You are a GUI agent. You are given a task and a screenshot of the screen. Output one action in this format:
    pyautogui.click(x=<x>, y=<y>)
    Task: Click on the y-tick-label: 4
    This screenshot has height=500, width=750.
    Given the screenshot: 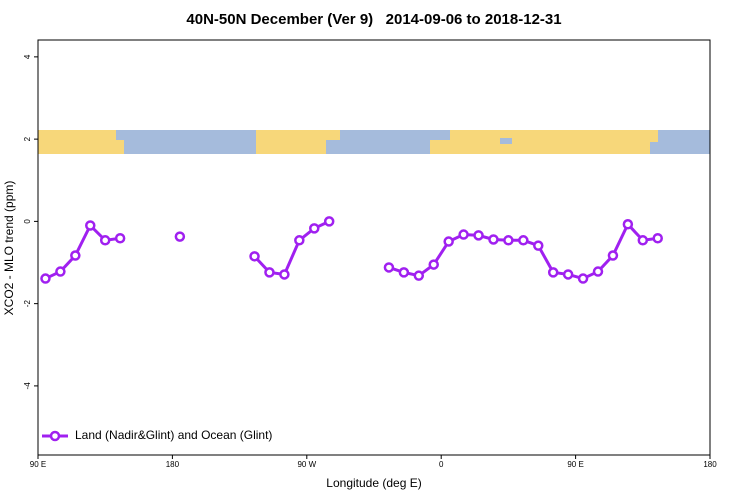 What is the action you would take?
    pyautogui.click(x=27, y=56)
    